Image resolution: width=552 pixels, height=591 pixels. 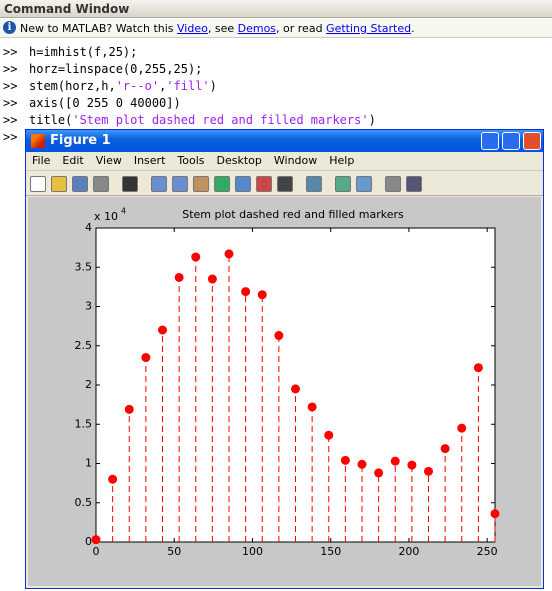 I want to click on menu-item: Help, so click(x=342, y=160).